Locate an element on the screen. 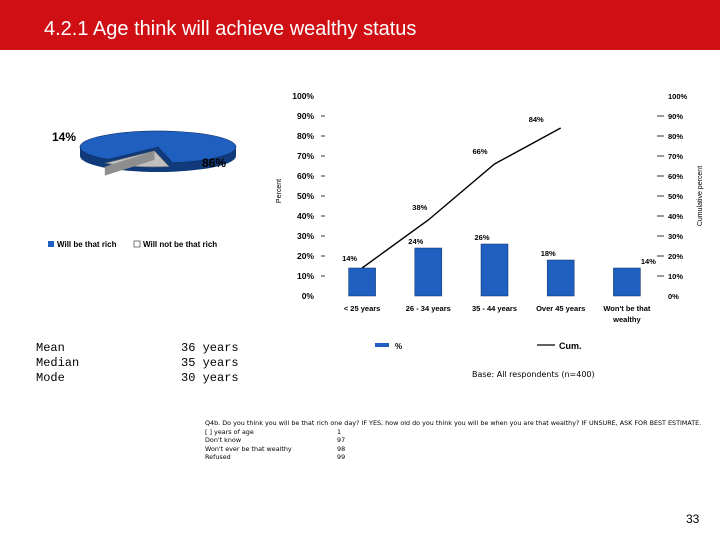 Image resolution: width=720 pixels, height=540 pixels. y-tick-label: 70% is located at coordinates (305, 156).